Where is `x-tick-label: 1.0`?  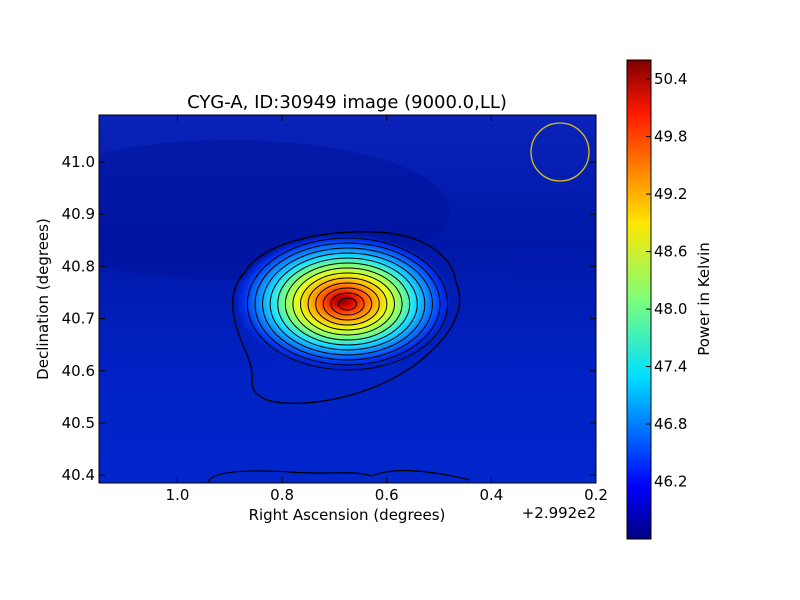
x-tick-label: 1.0 is located at coordinates (178, 495).